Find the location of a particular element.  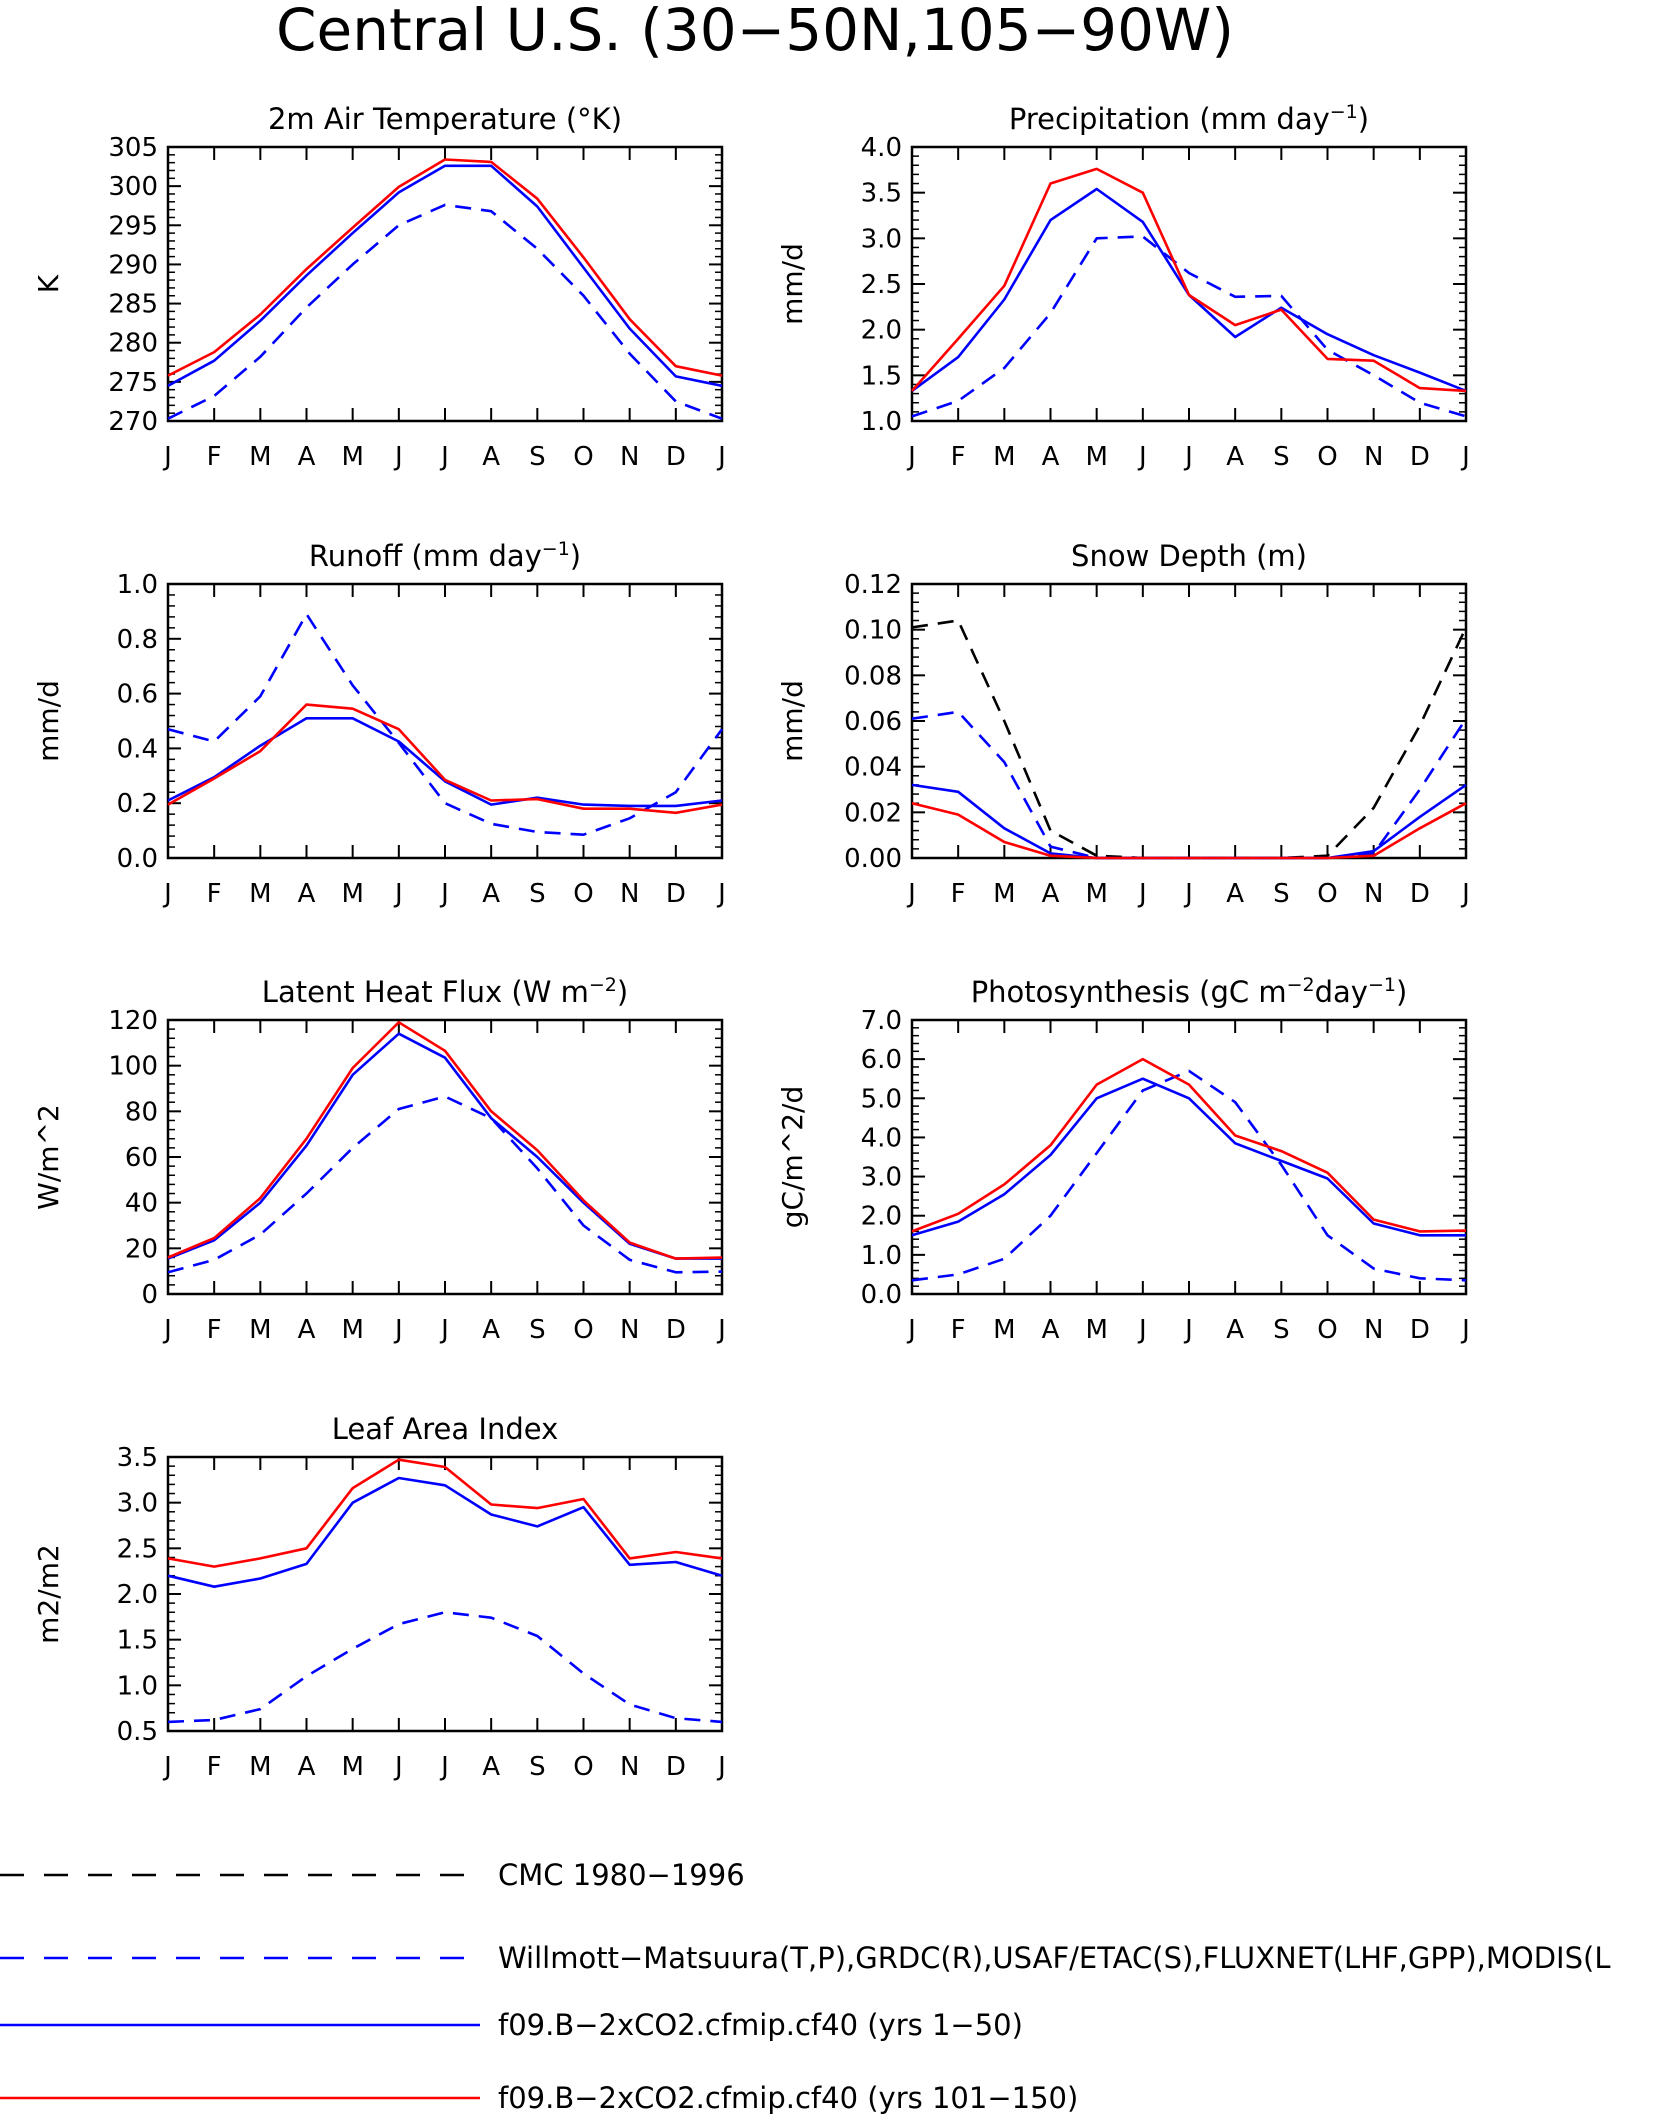

y-axis-label: K is located at coordinates (48, 283).